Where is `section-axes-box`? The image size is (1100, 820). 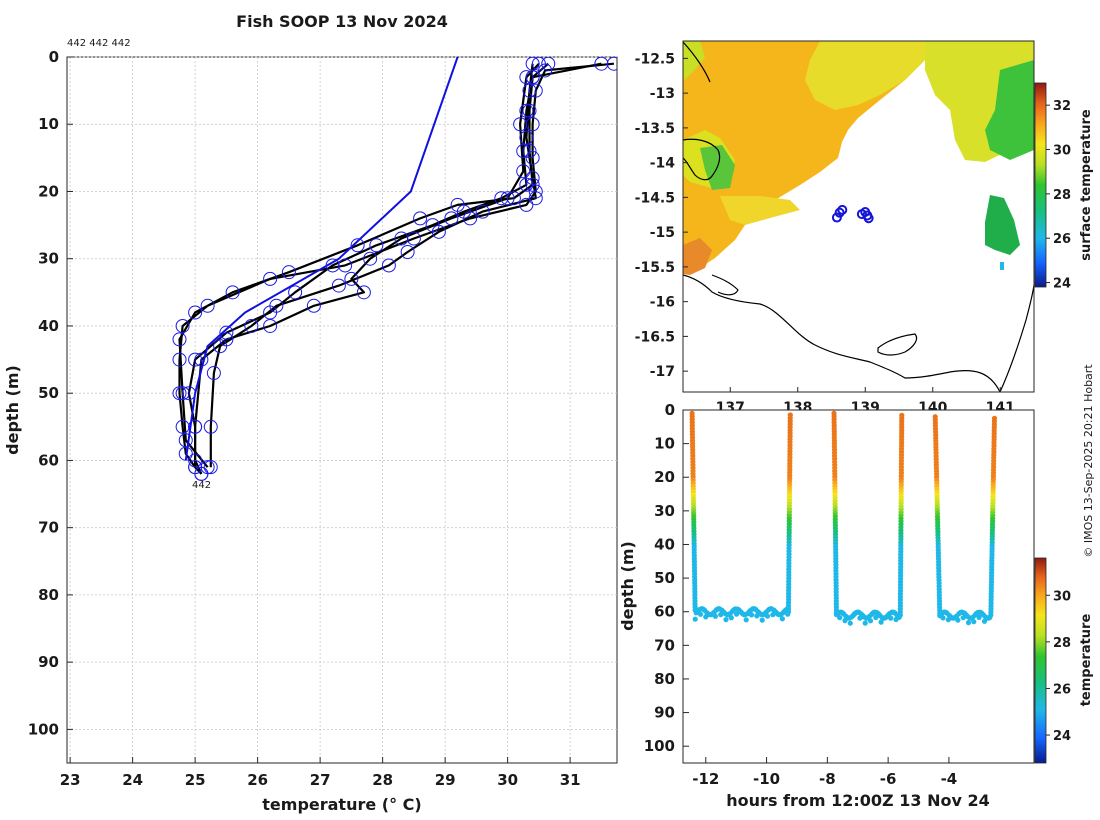
section-axes-box is located at coordinates (858, 586).